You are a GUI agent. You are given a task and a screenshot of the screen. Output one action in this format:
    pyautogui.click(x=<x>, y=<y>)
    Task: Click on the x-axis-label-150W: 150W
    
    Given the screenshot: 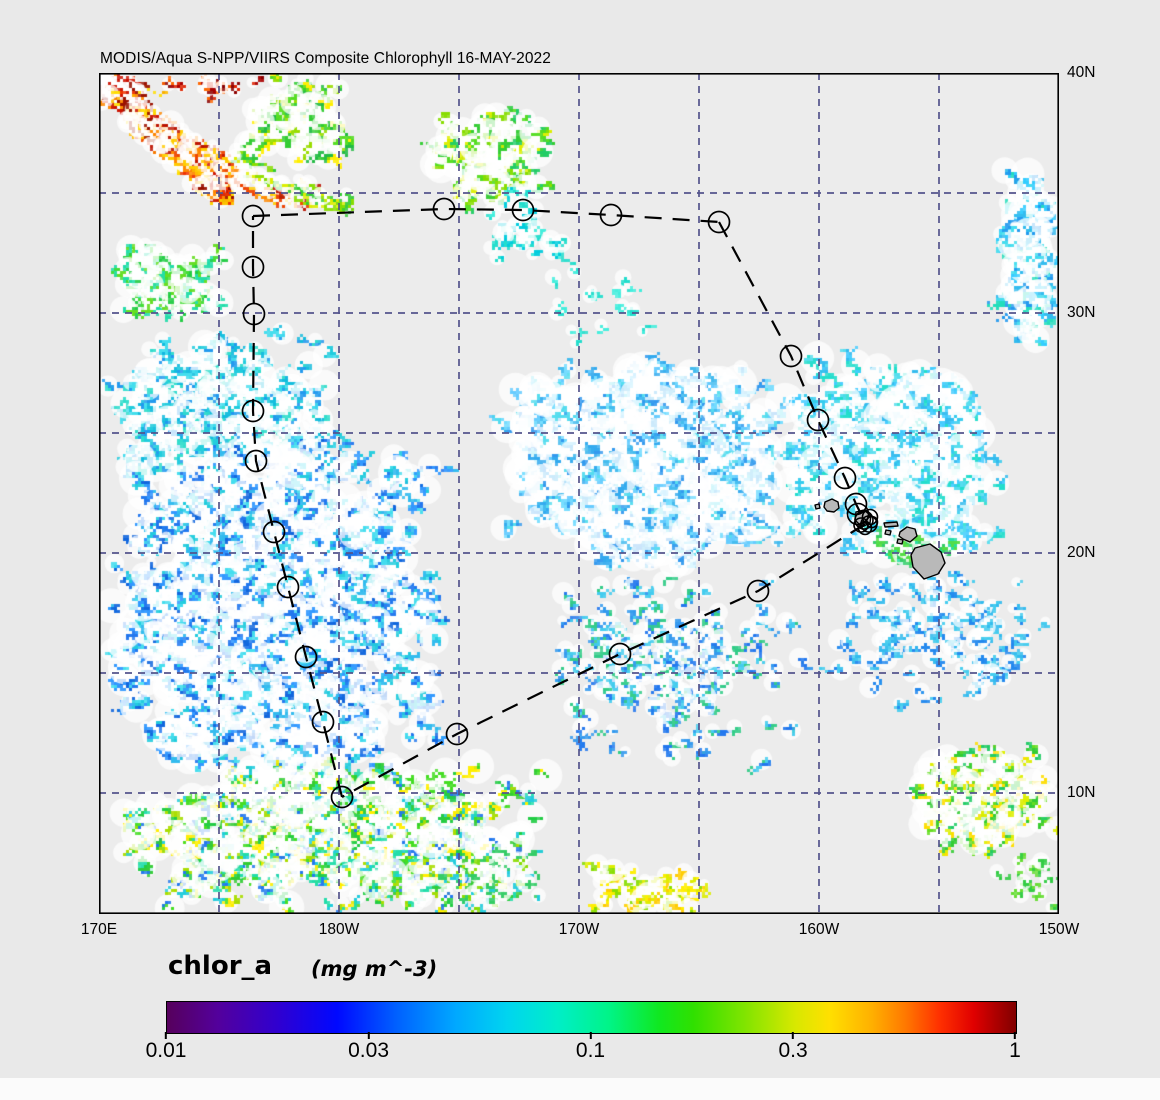 What is the action you would take?
    pyautogui.click(x=1059, y=929)
    